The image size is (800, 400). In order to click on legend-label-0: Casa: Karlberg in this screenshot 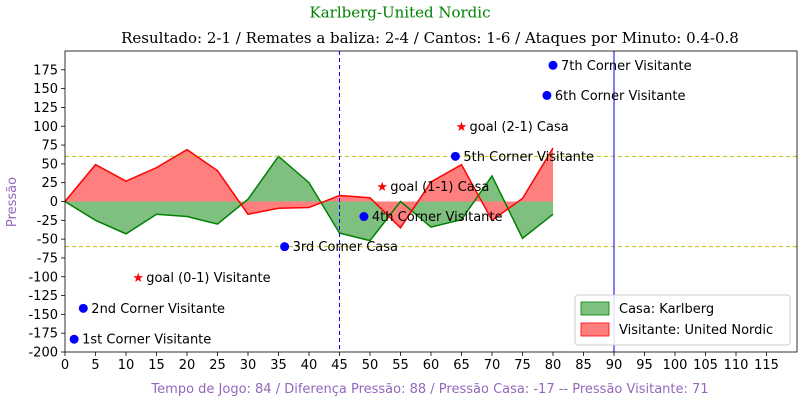, I will do `click(666, 309)`.